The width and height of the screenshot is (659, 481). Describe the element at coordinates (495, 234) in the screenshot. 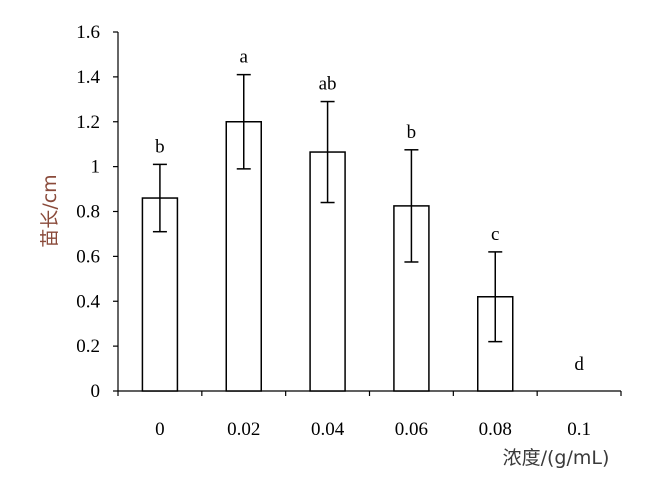

I see `significance-label: c` at that location.